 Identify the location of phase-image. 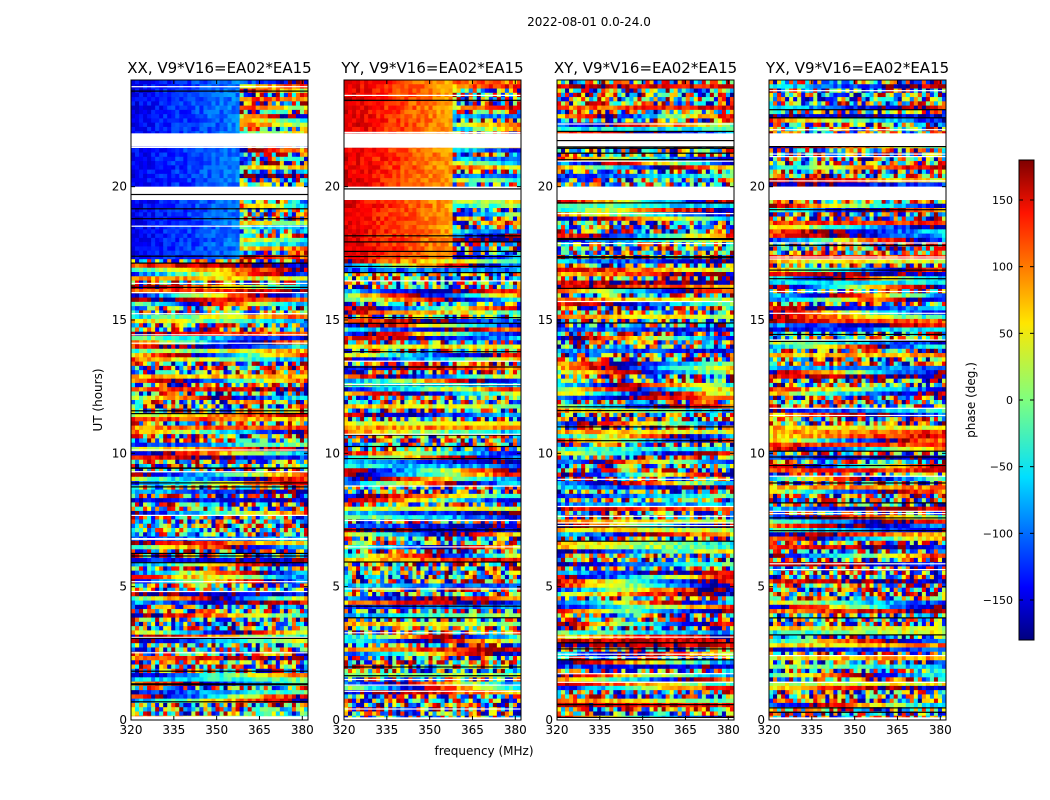
(857, 400).